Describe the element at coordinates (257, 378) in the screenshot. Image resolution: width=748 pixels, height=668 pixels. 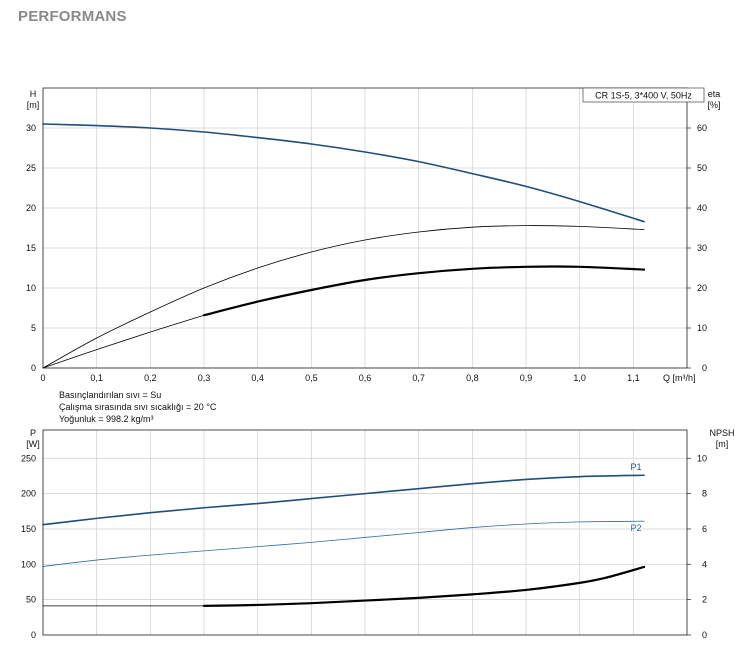
I see `x-tick-label-4: 0,4` at that location.